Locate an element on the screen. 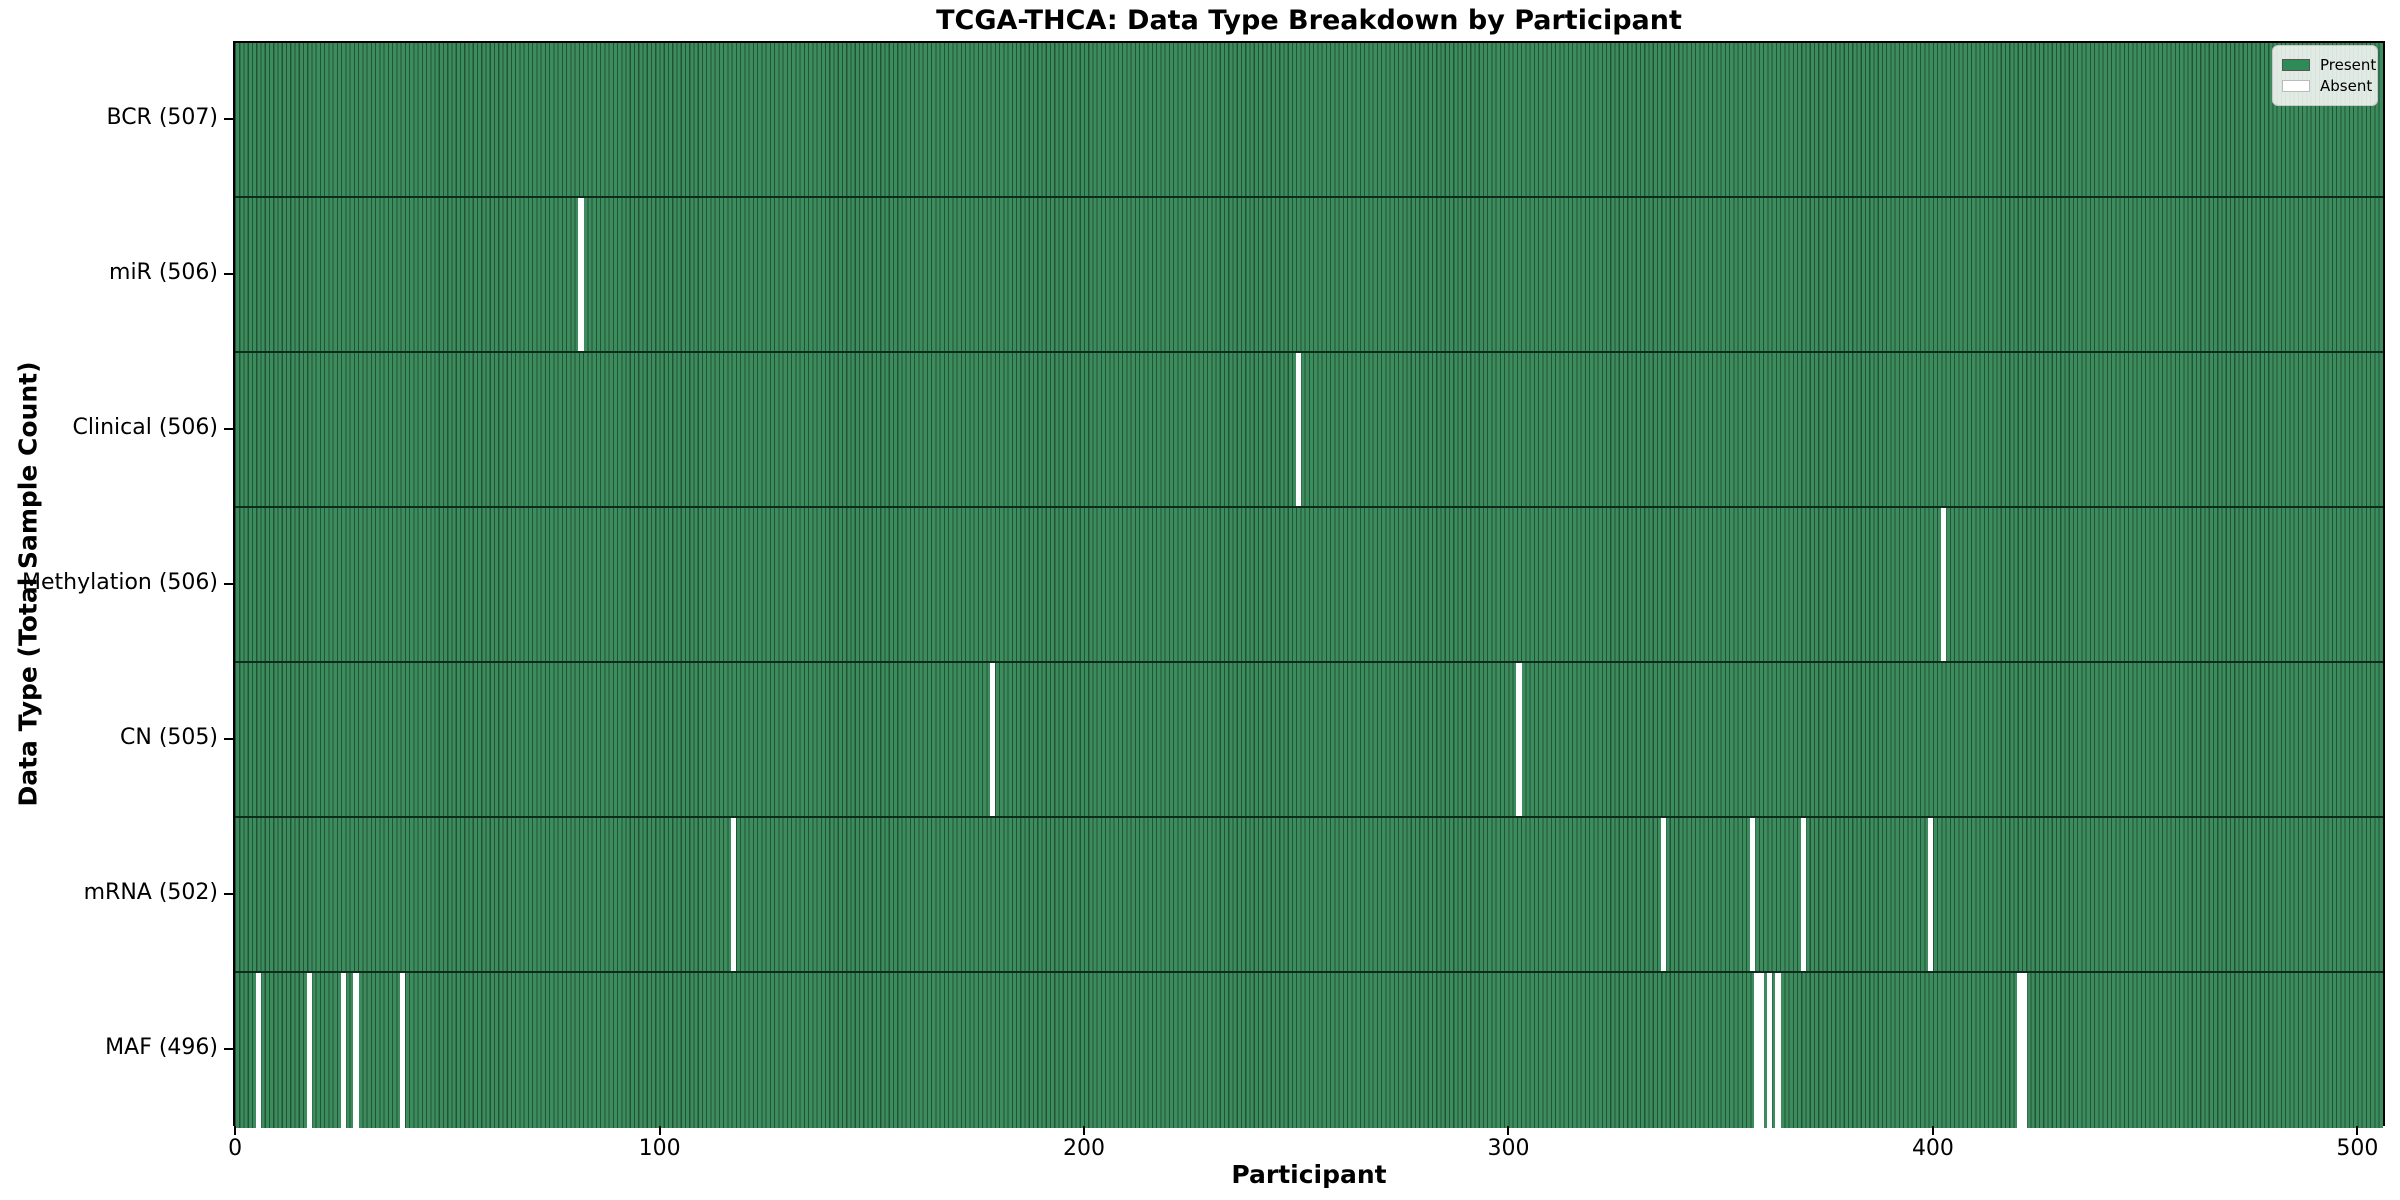 This screenshot has height=1200, width=2400. ytick-label-mir: miR (506) is located at coordinates (163, 272).